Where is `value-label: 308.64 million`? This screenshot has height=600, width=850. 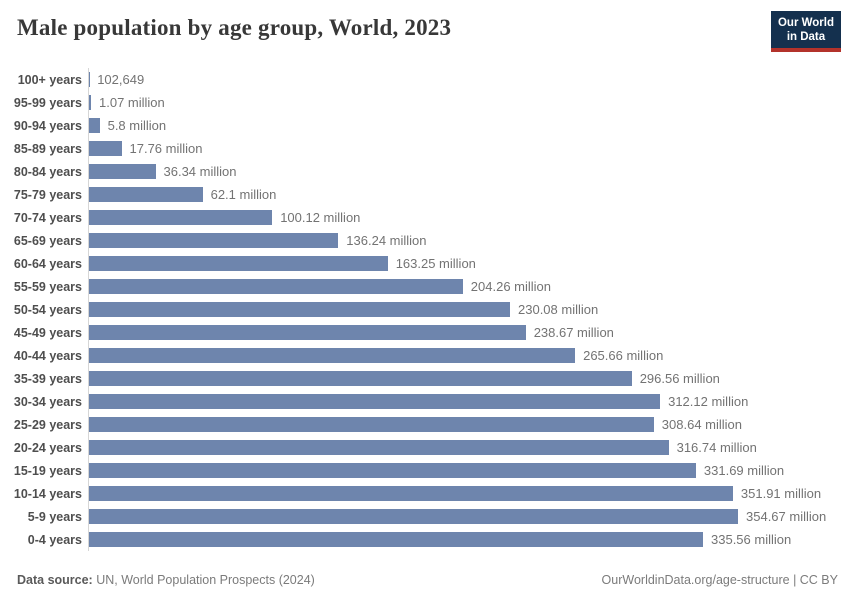 value-label: 308.64 million is located at coordinates (702, 424).